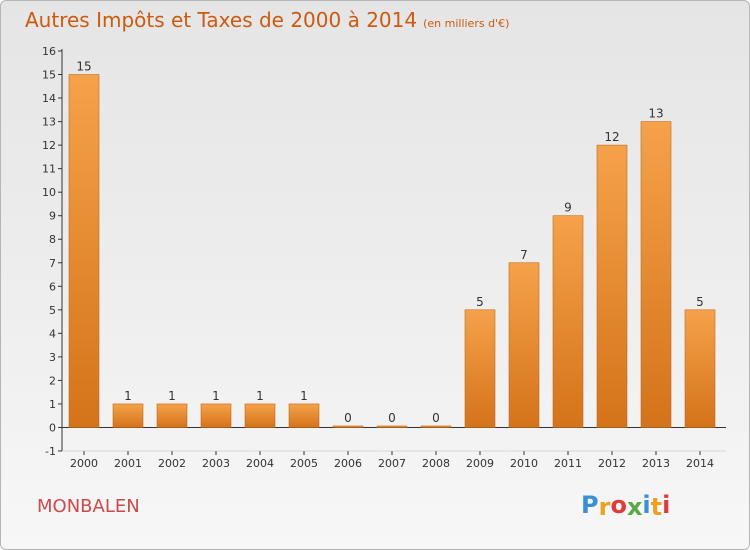 The image size is (750, 550). Describe the element at coordinates (52, 239) in the screenshot. I see `y-tick-label: 8` at that location.